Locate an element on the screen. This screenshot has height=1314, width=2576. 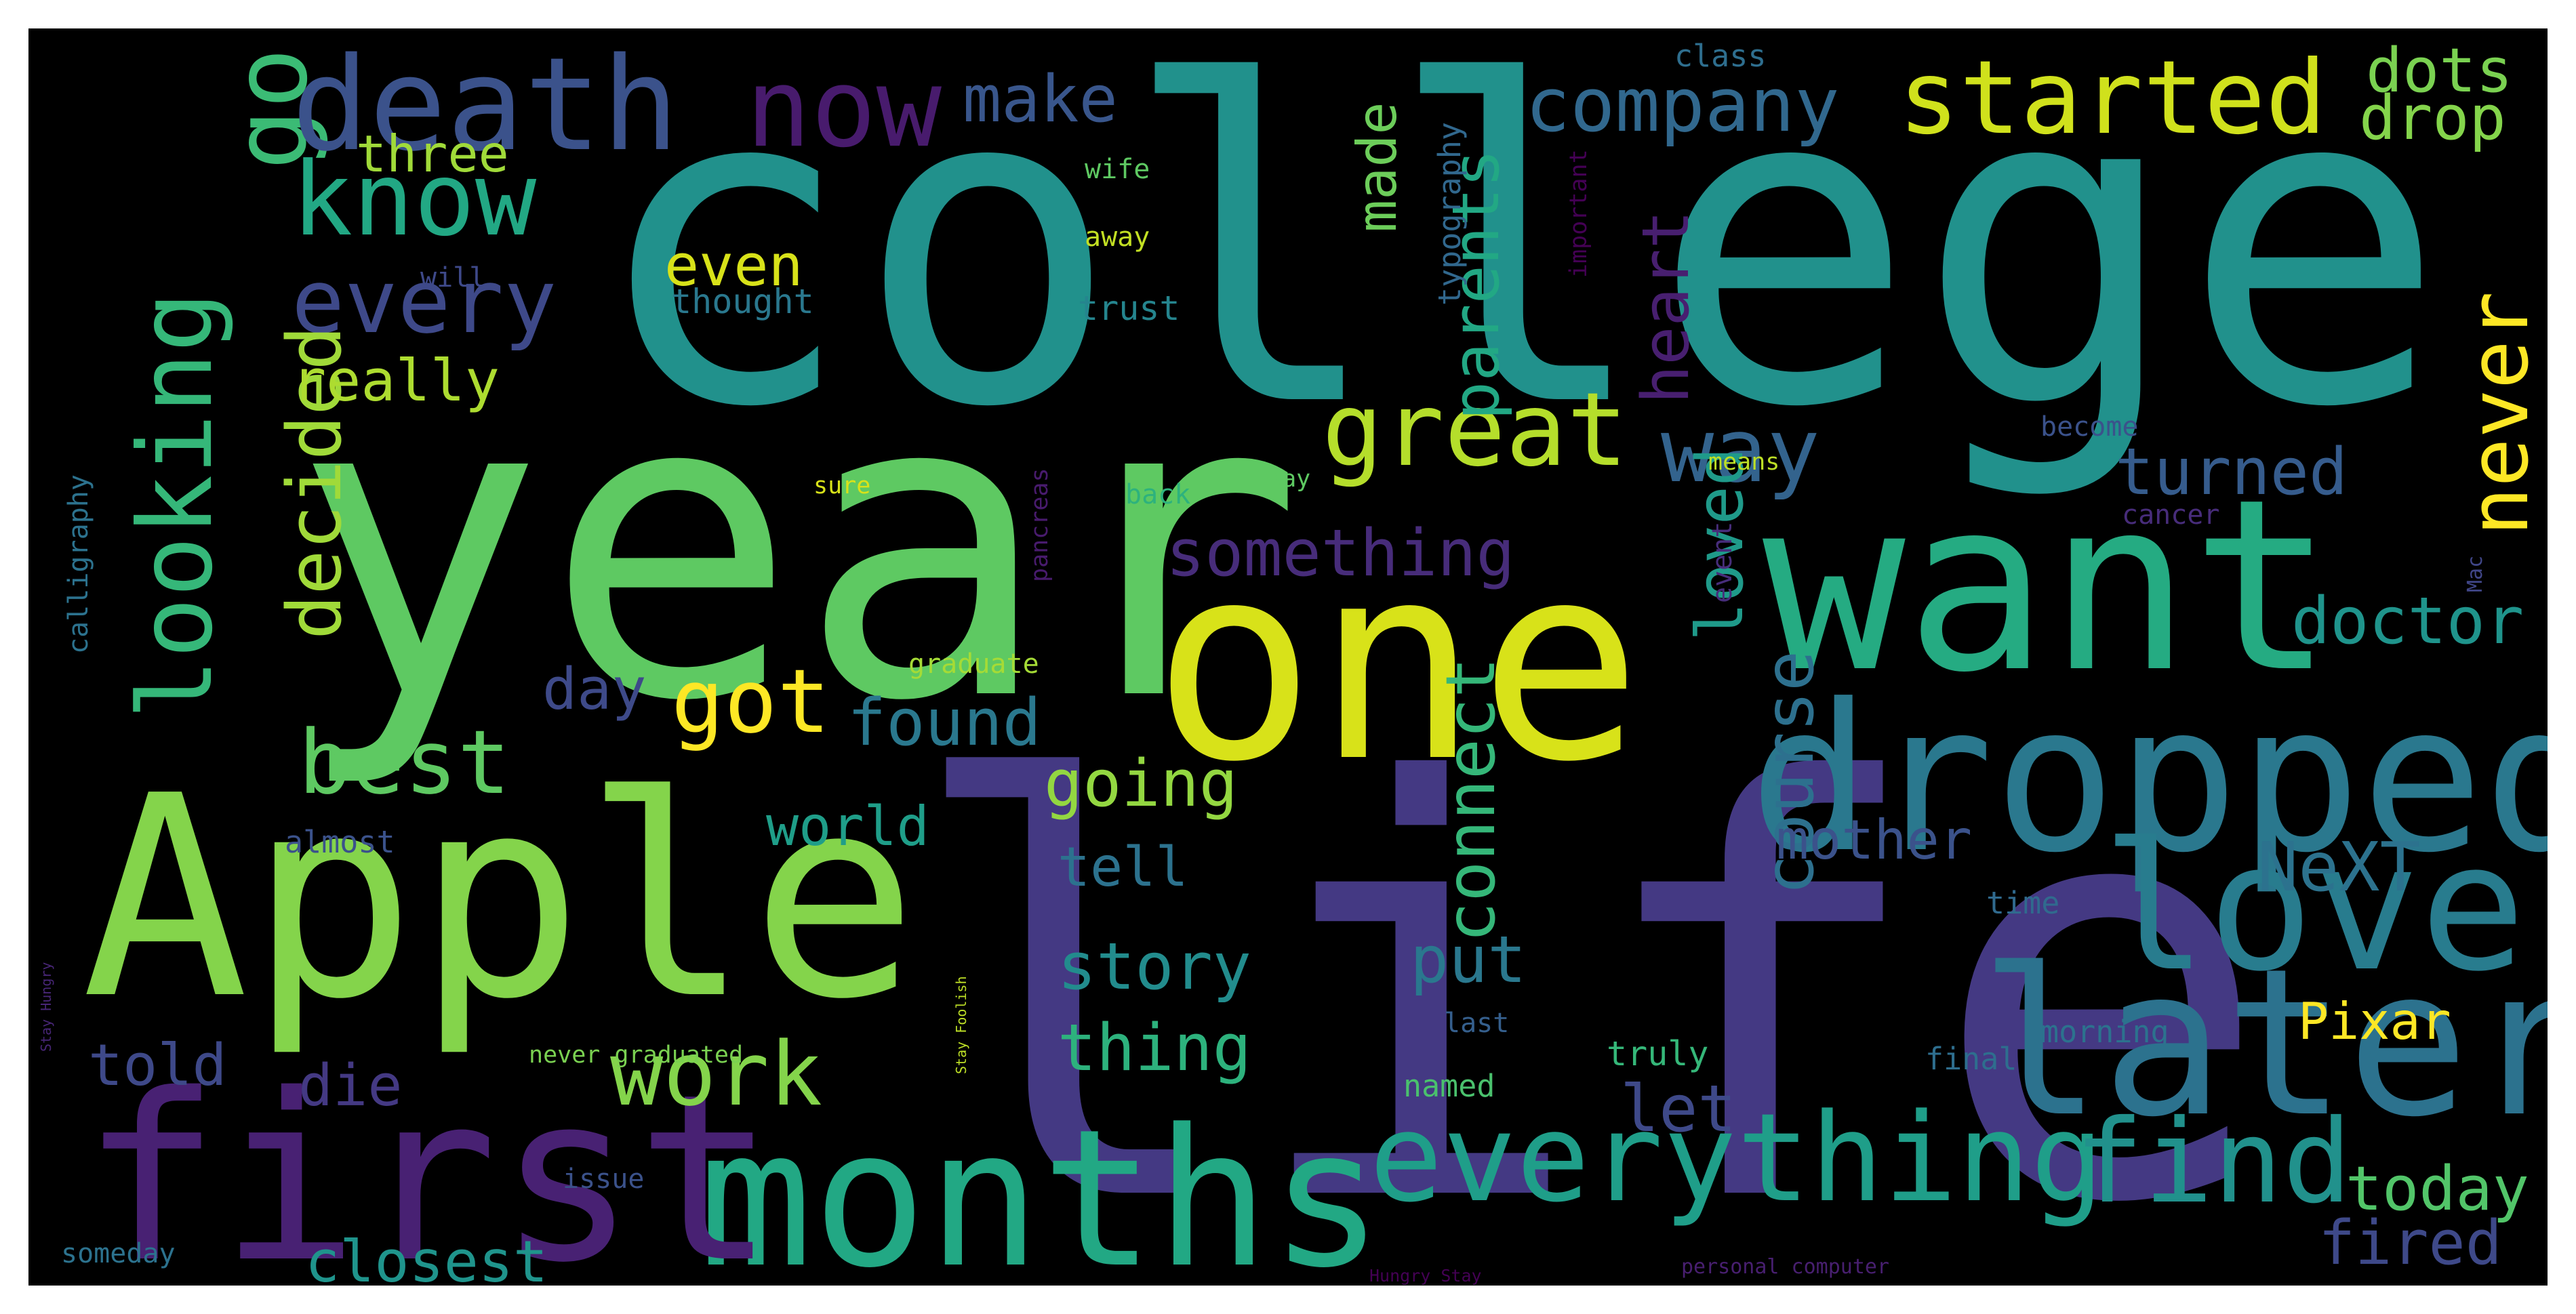
word-cloud-word: found is located at coordinates (944, 723).